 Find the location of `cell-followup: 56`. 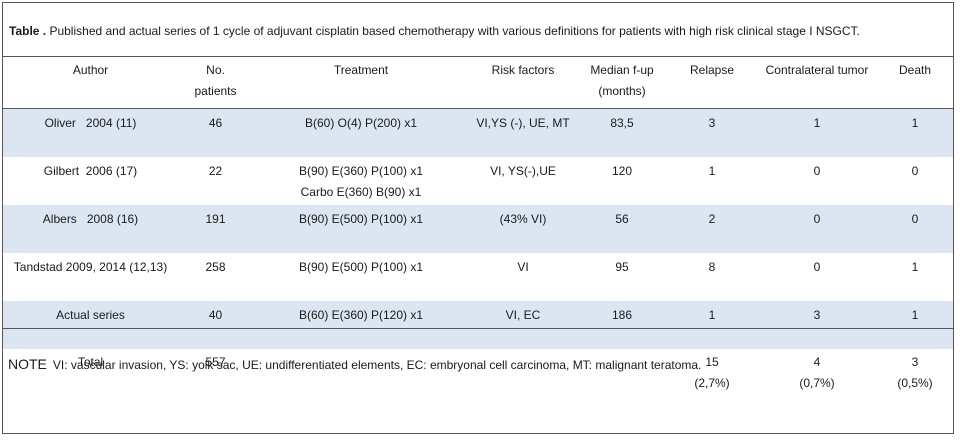

cell-followup: 56 is located at coordinates (622, 229).